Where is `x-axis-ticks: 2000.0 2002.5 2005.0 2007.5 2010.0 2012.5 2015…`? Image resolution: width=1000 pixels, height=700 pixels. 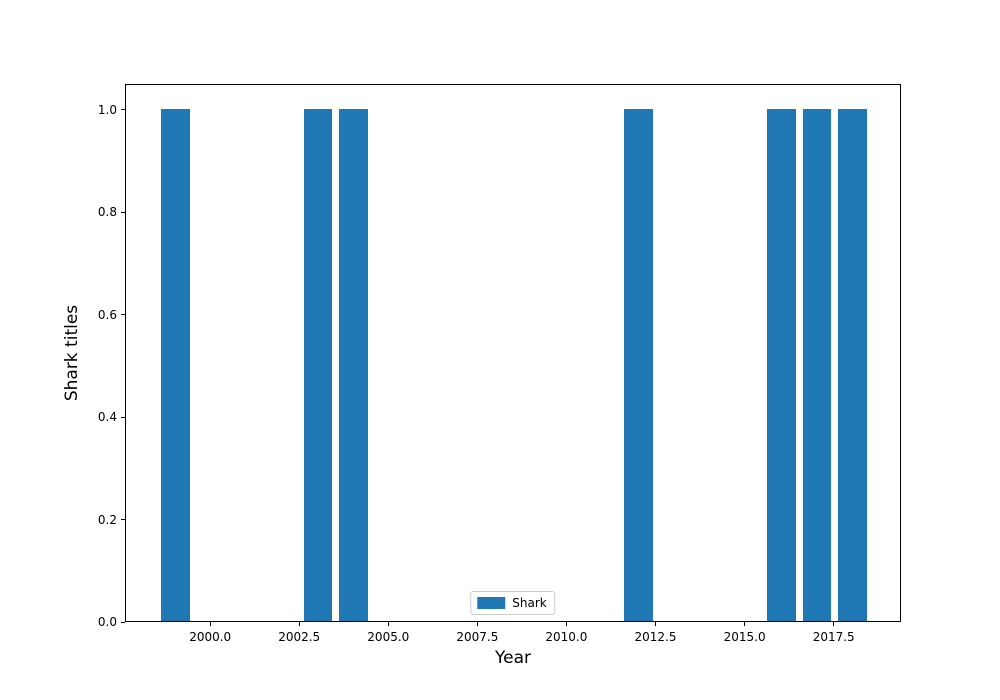 x-axis-ticks: 2000.0 2002.5 2005.0 2007.5 2010.0 2012.5 2015… is located at coordinates (513, 637).